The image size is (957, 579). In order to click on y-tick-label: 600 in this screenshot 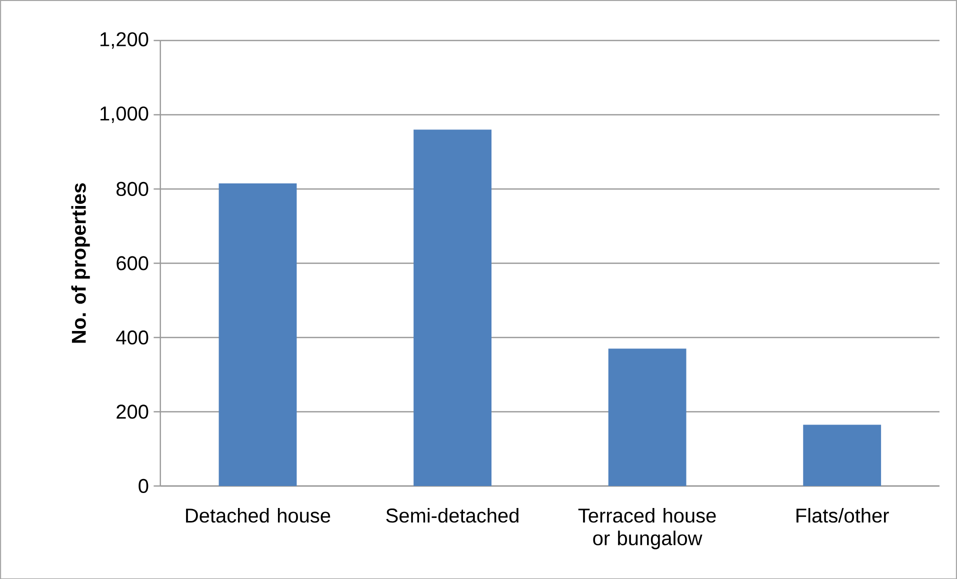, I will do `click(132, 263)`.